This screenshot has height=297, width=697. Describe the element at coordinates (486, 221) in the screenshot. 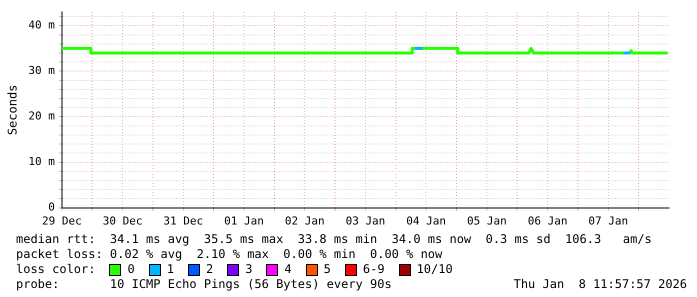

I see `x-tick-label: 05 Jan` at that location.